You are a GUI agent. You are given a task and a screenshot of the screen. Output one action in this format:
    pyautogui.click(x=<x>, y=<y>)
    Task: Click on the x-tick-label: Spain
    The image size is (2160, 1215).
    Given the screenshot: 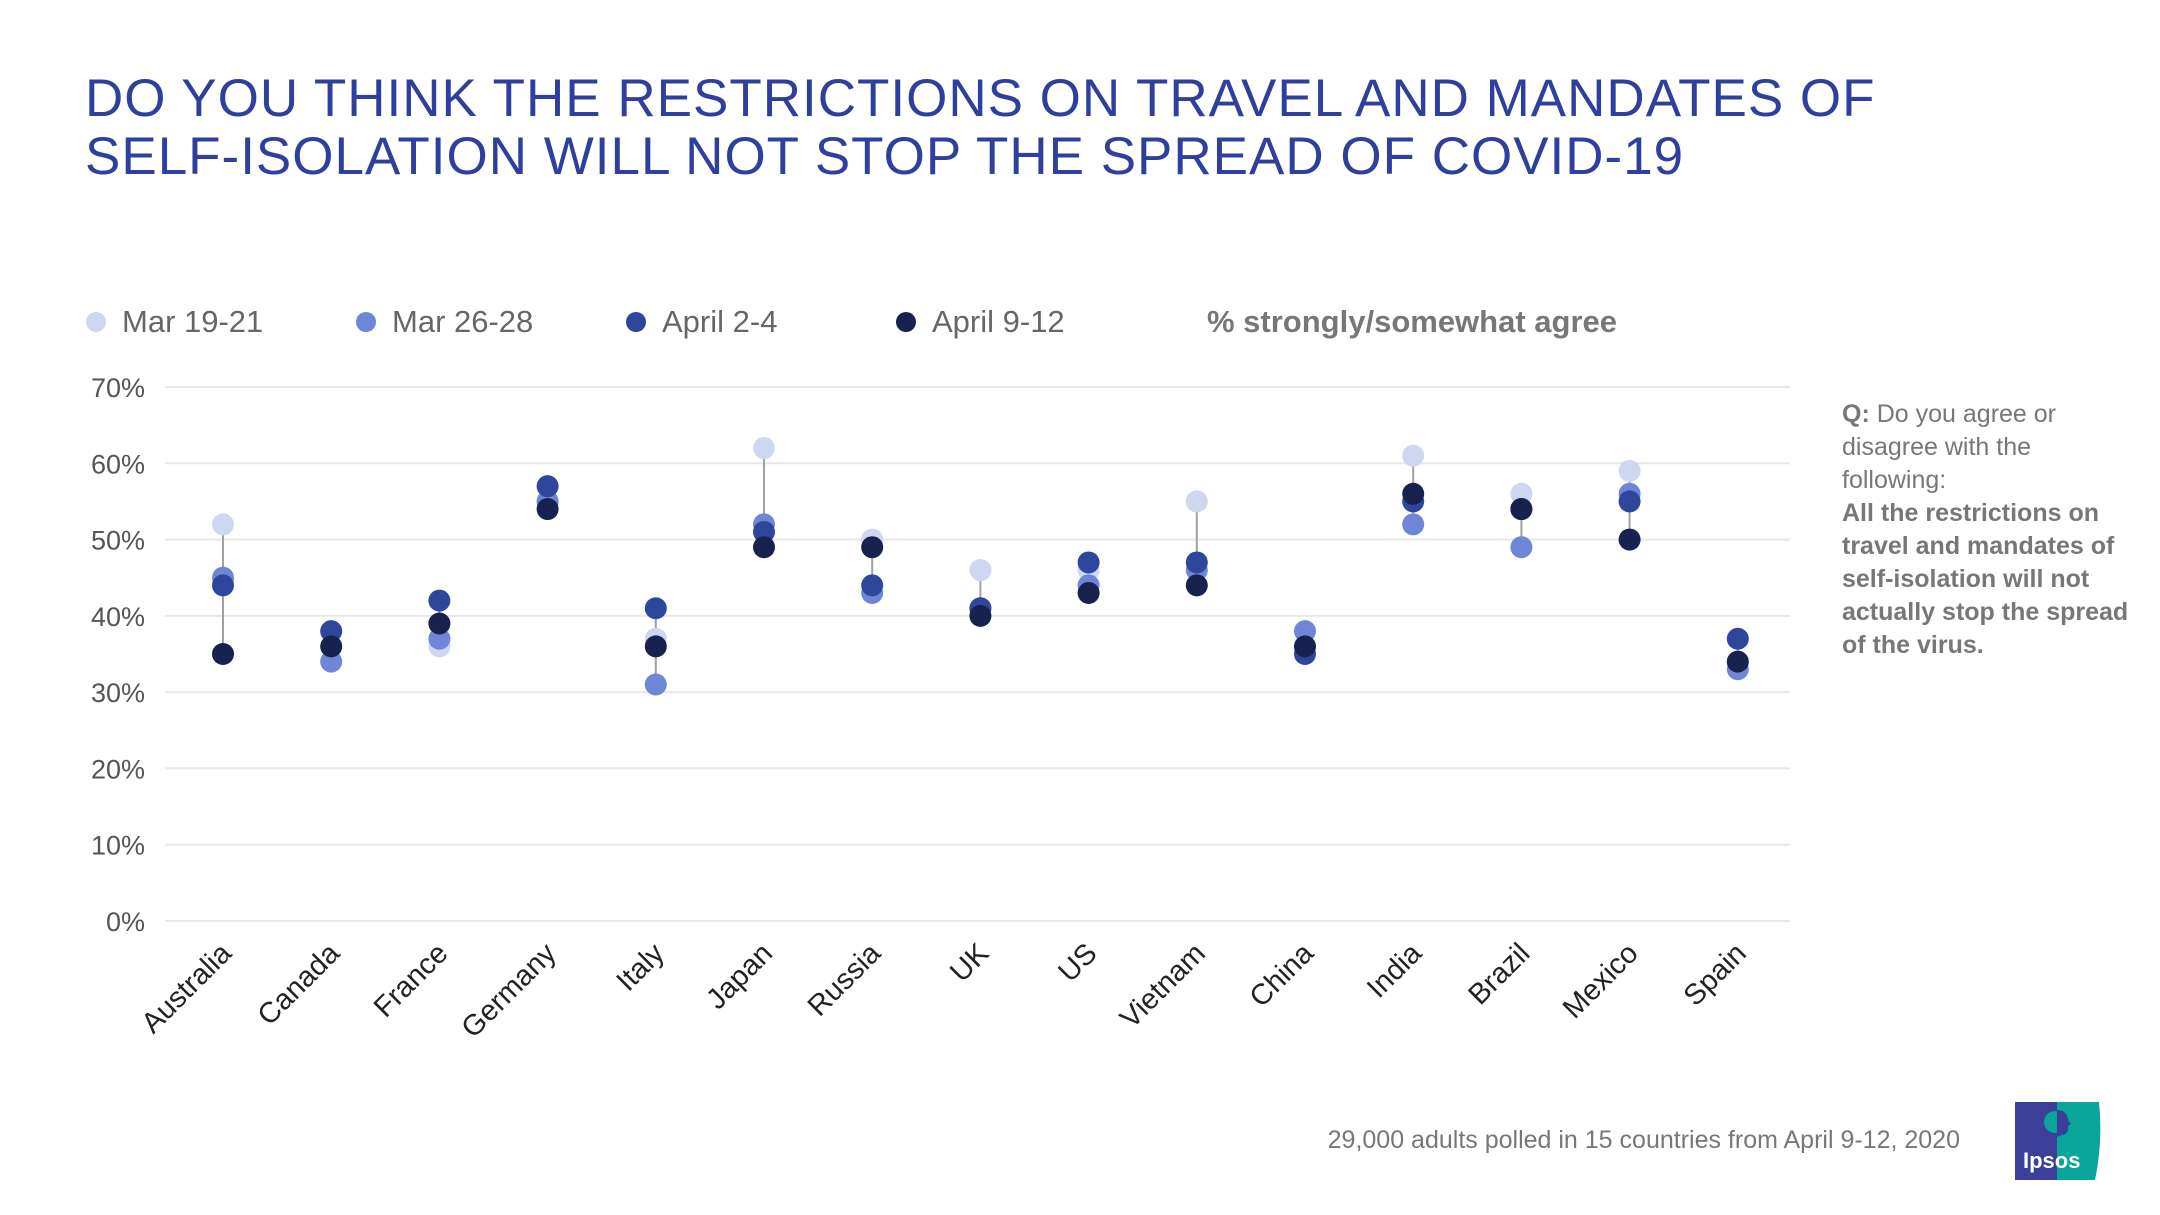 What is the action you would take?
    pyautogui.click(x=1715, y=974)
    